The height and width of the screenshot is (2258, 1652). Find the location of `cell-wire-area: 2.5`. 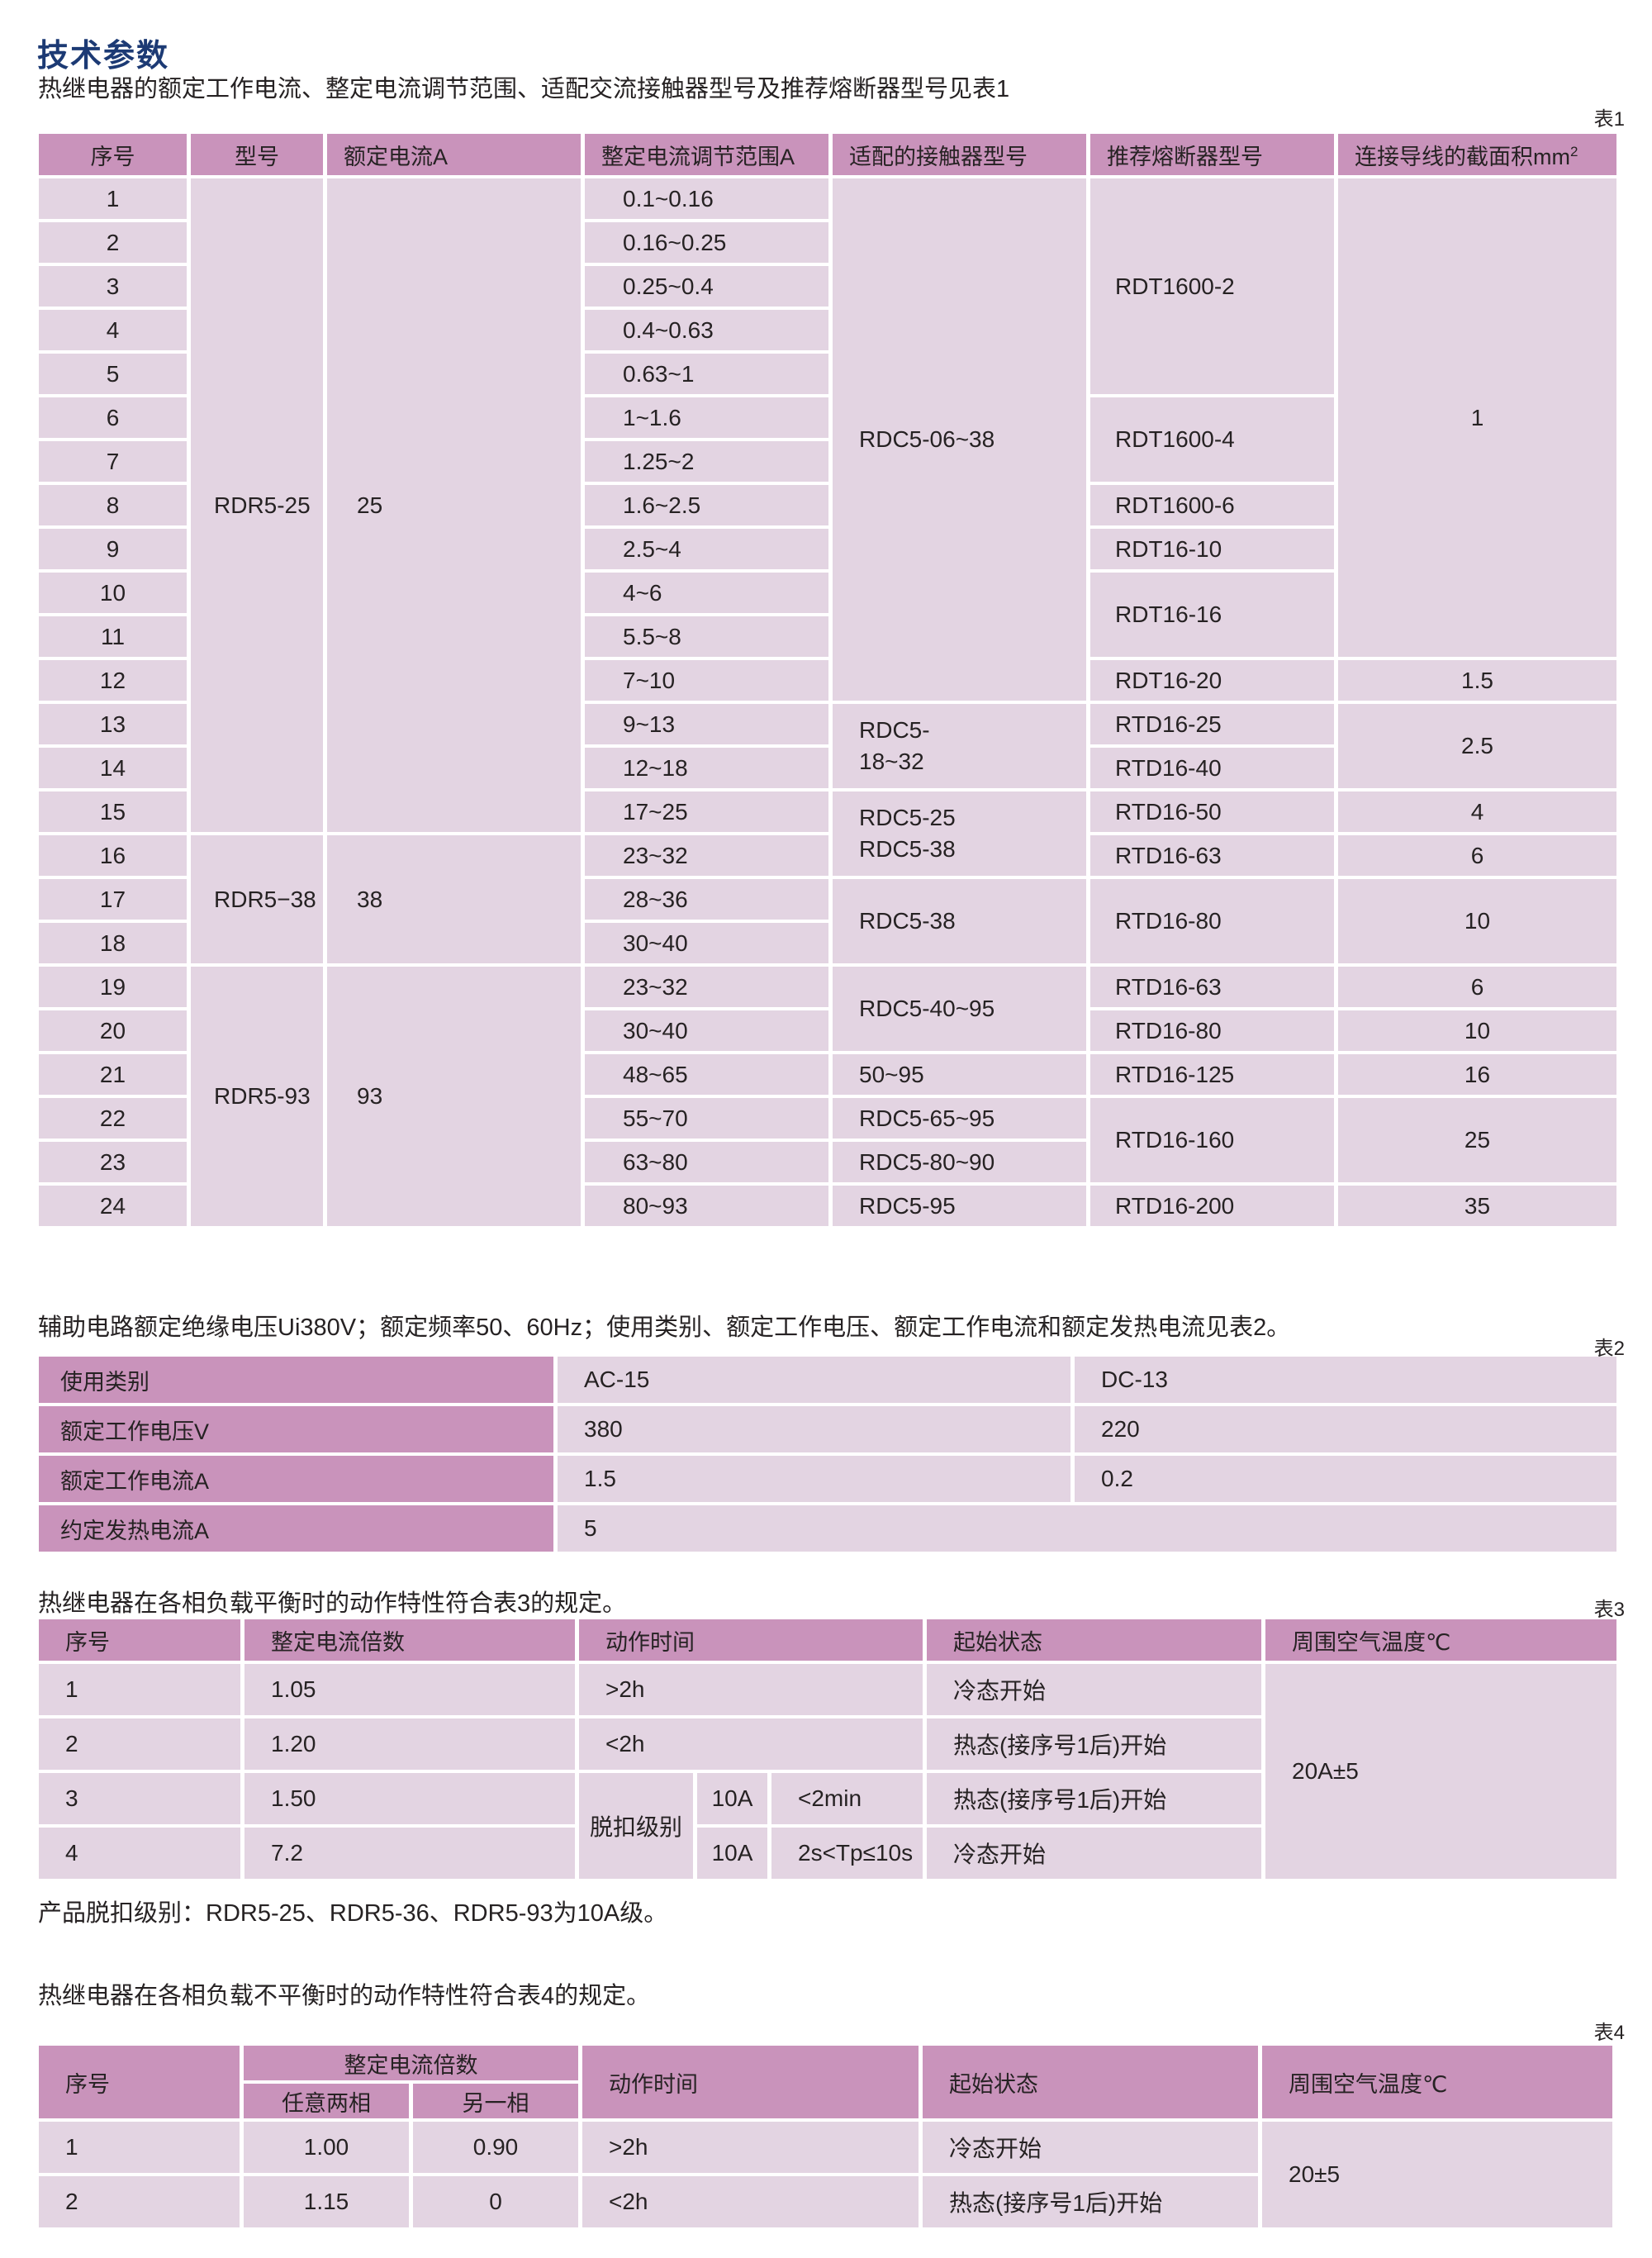

cell-wire-area: 2.5 is located at coordinates (1477, 746).